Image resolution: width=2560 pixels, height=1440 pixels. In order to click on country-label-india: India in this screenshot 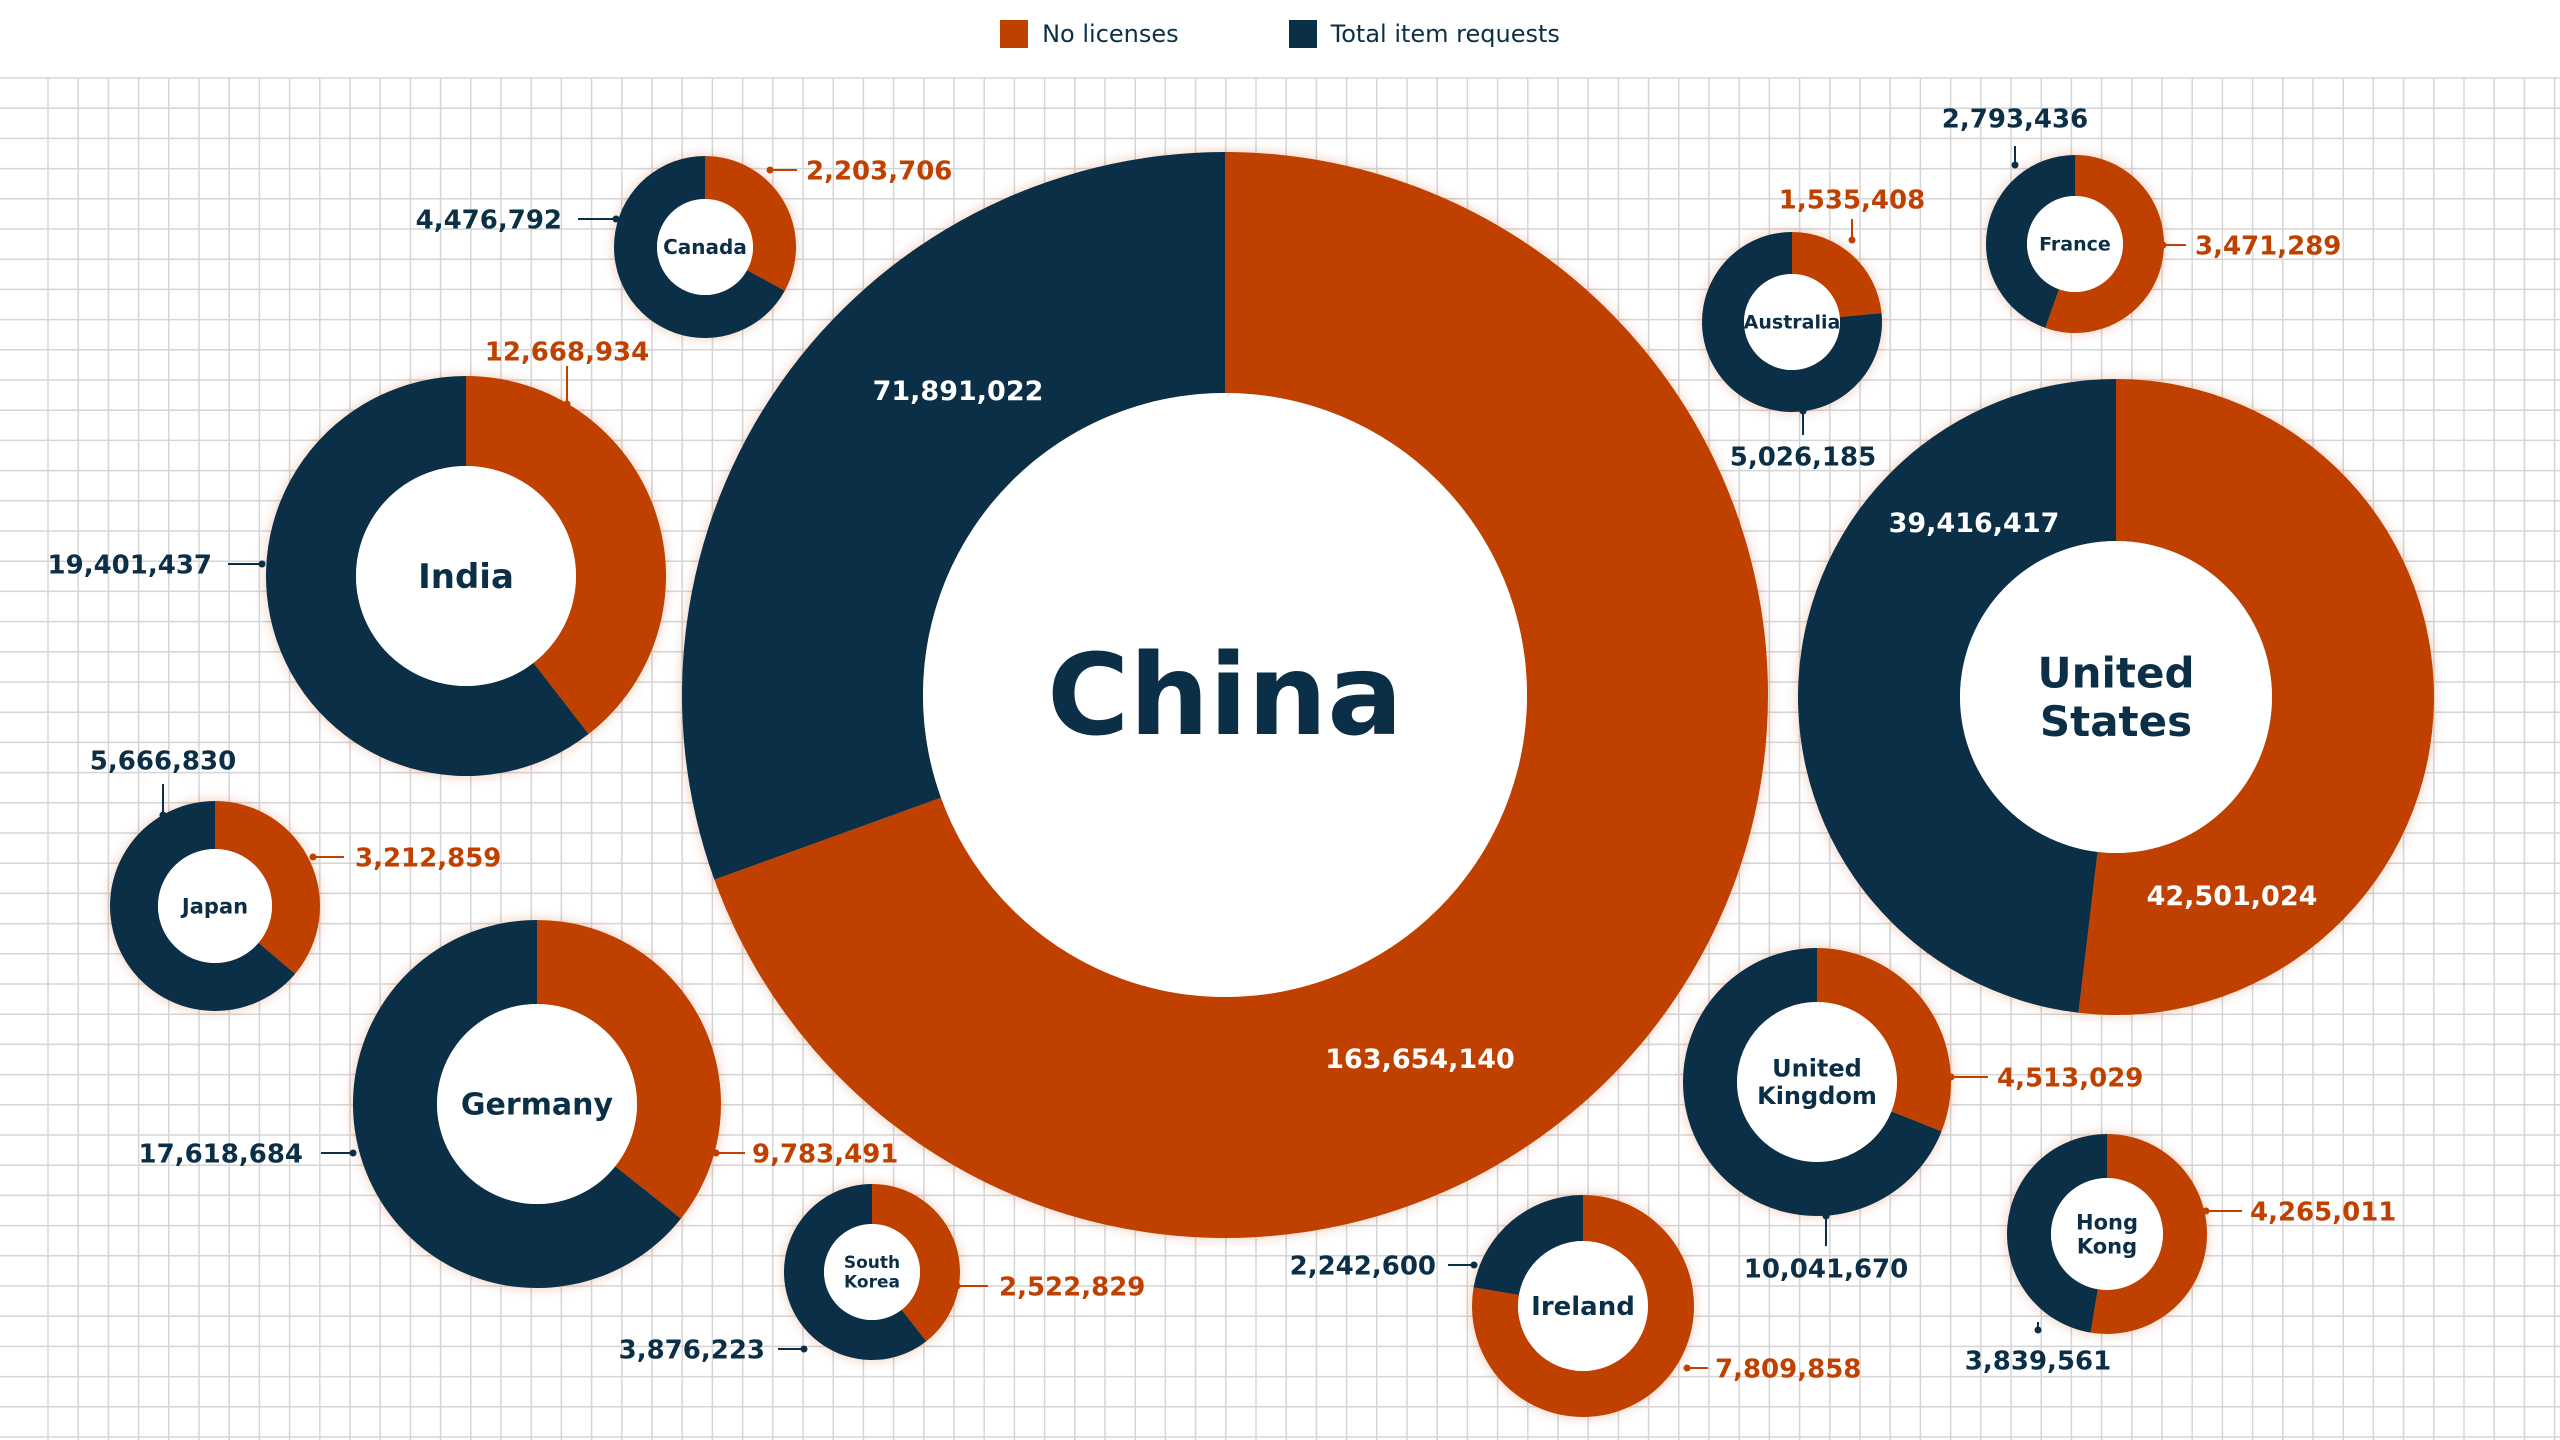, I will do `click(466, 577)`.